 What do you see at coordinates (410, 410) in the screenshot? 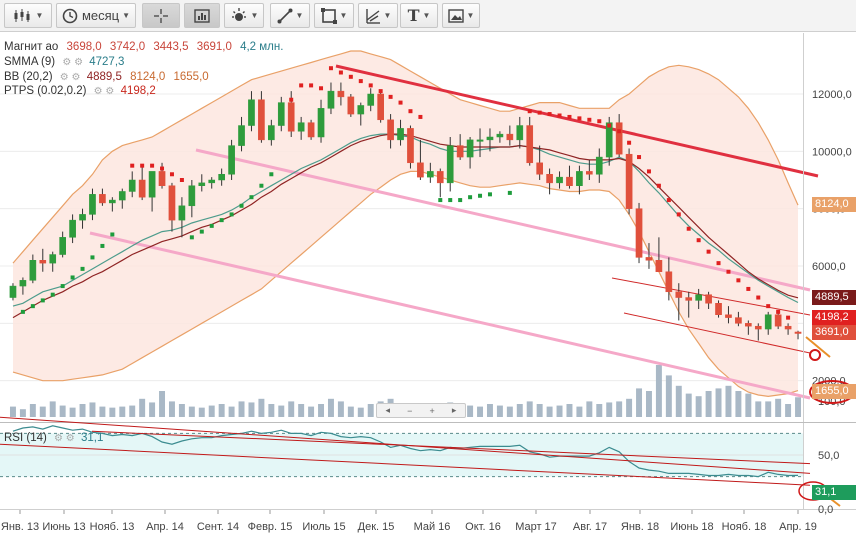
I see `zoom-out-icon: −` at bounding box center [410, 410].